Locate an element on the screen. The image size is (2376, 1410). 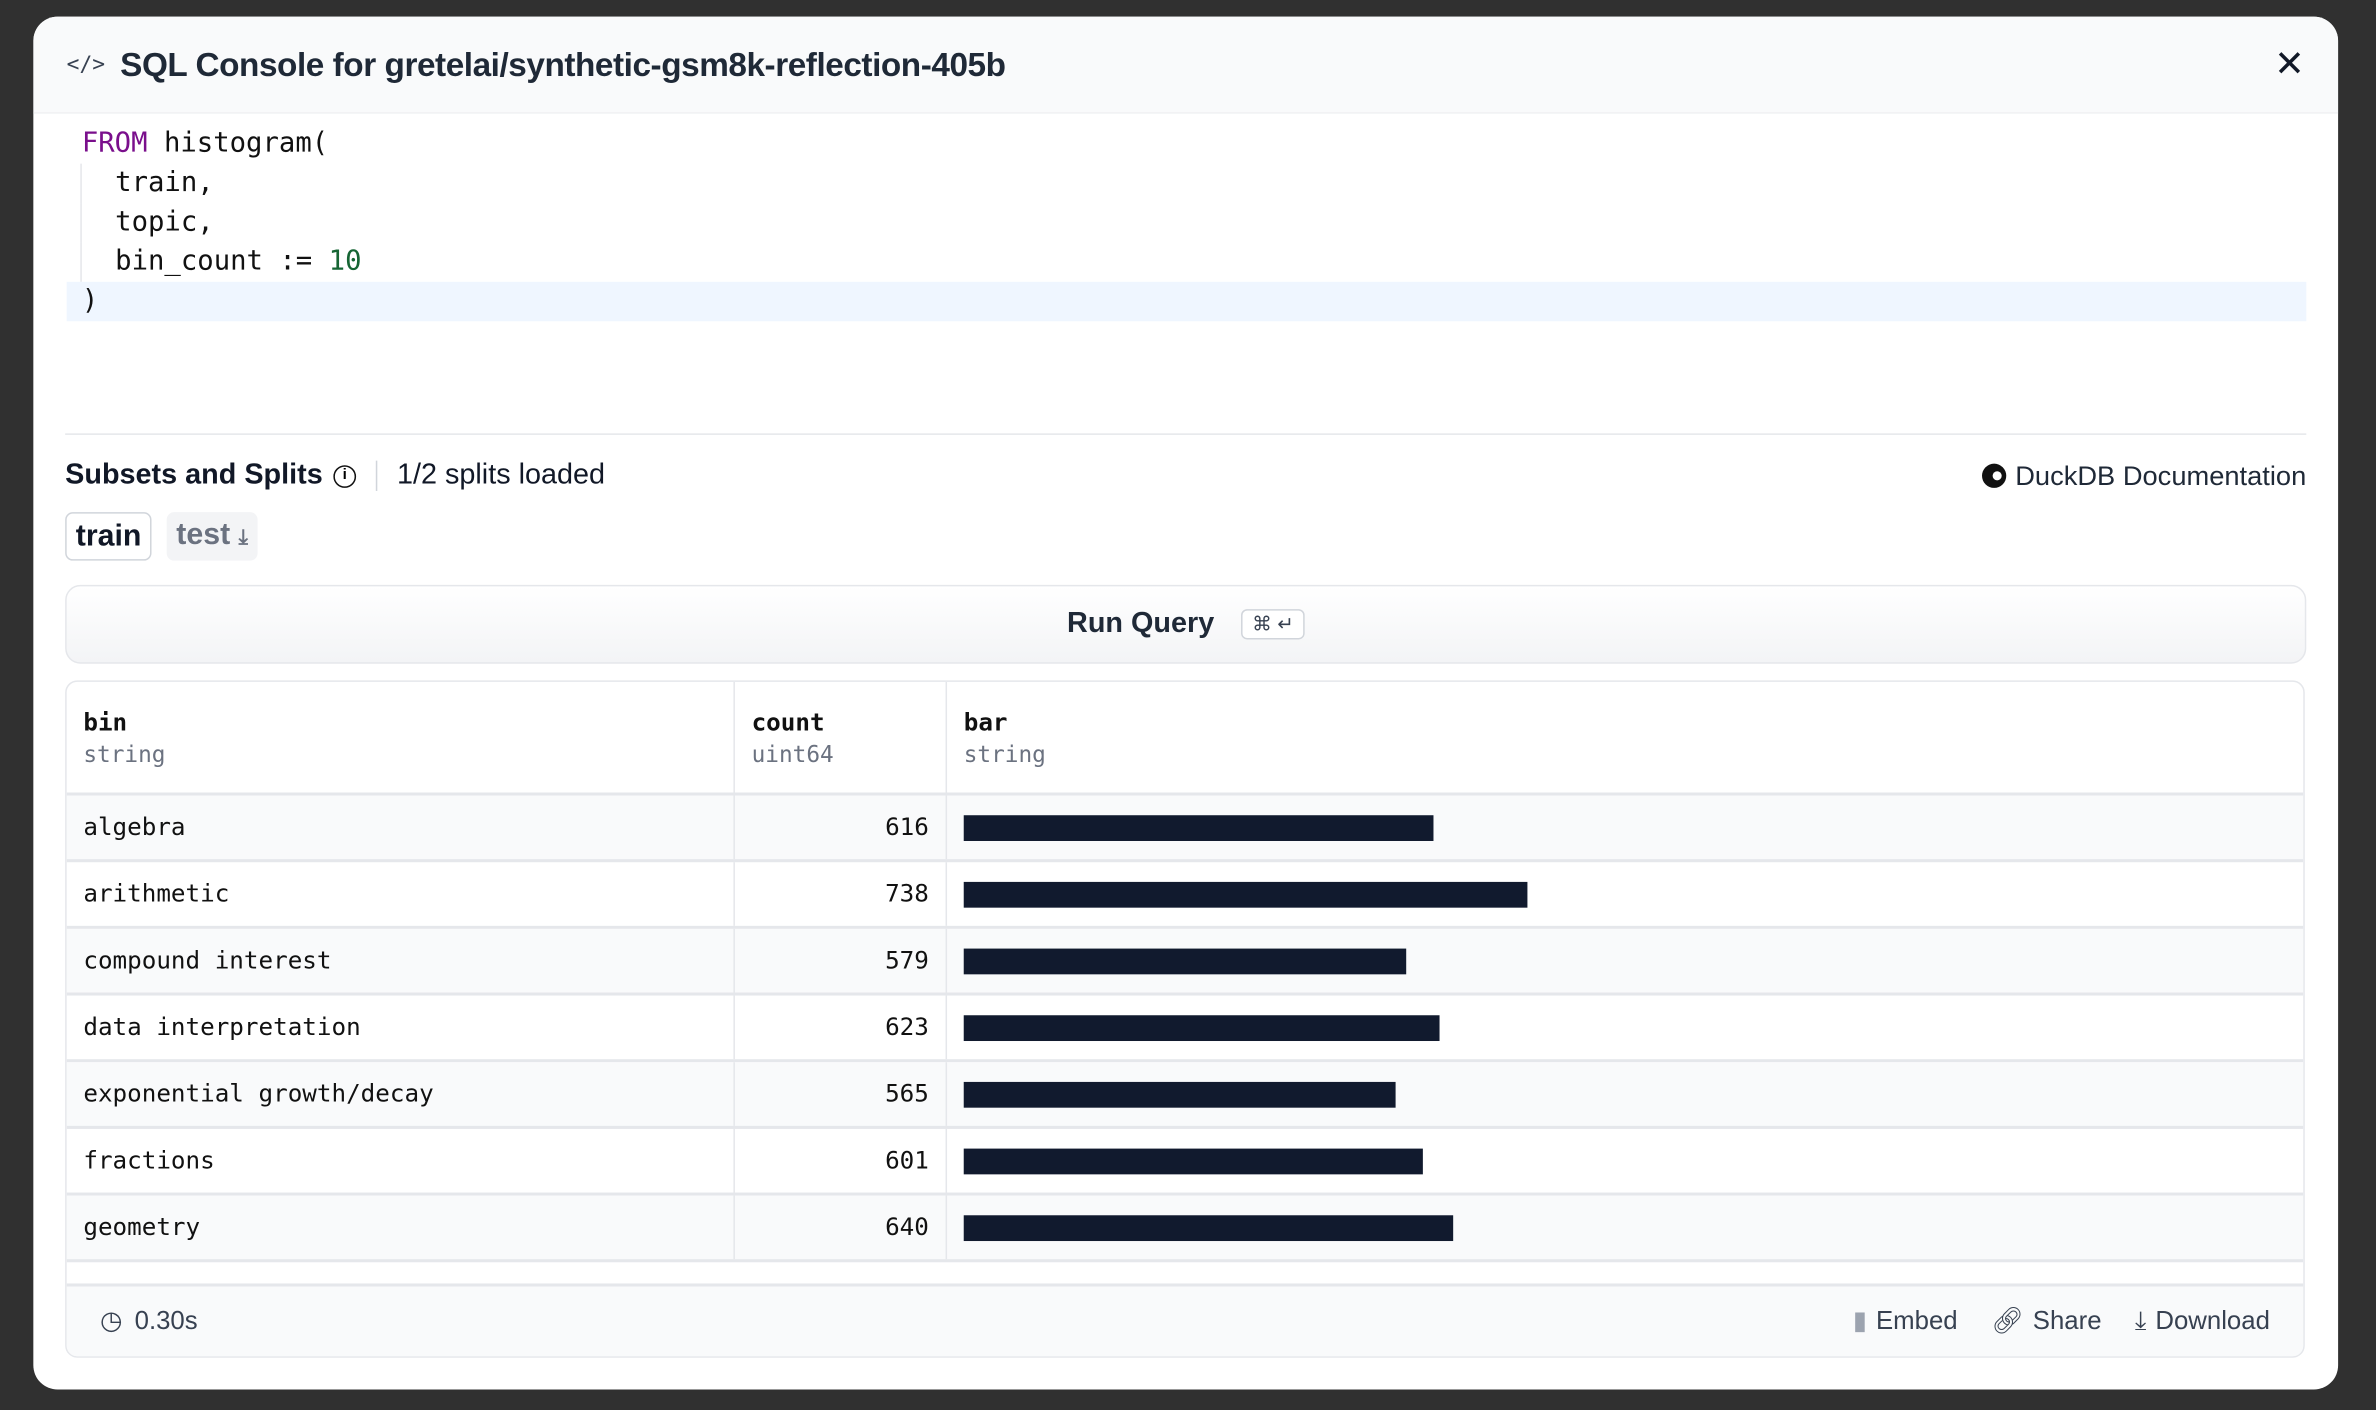
split-tab-test: test ⤓ is located at coordinates (212, 536).